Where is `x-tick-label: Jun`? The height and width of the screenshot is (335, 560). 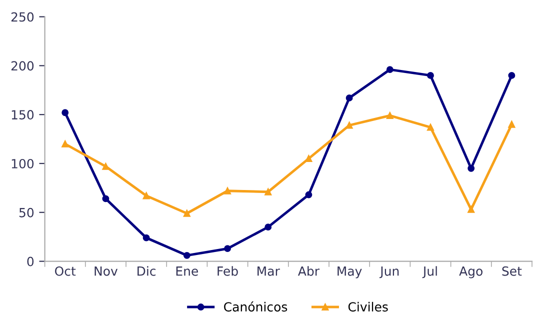 x-tick-label: Jun is located at coordinates (389, 272).